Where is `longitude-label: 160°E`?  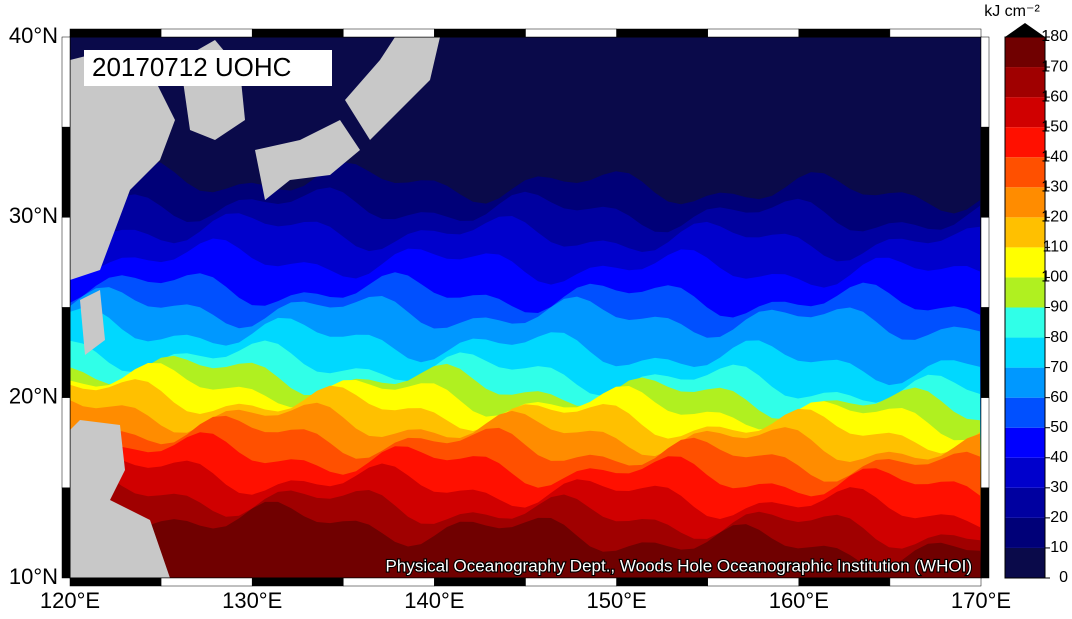
longitude-label: 160°E is located at coordinates (799, 600).